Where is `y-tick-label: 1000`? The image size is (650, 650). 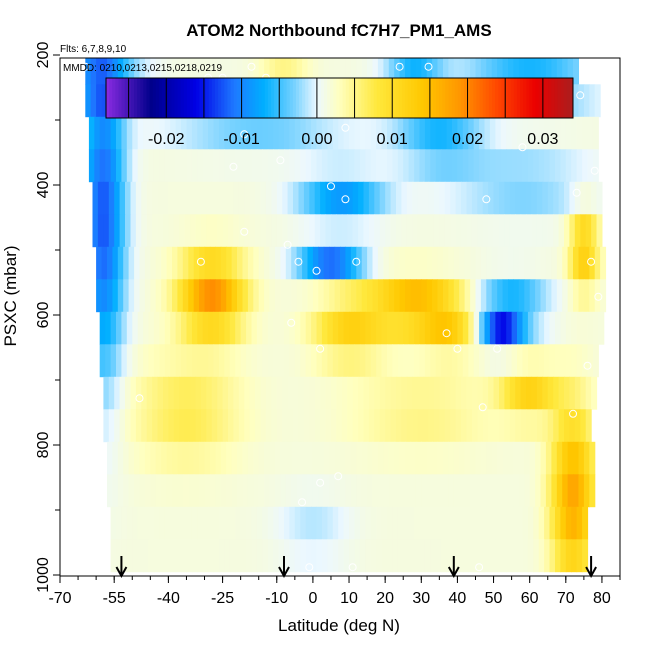 y-tick-label: 1000 is located at coordinates (43, 575).